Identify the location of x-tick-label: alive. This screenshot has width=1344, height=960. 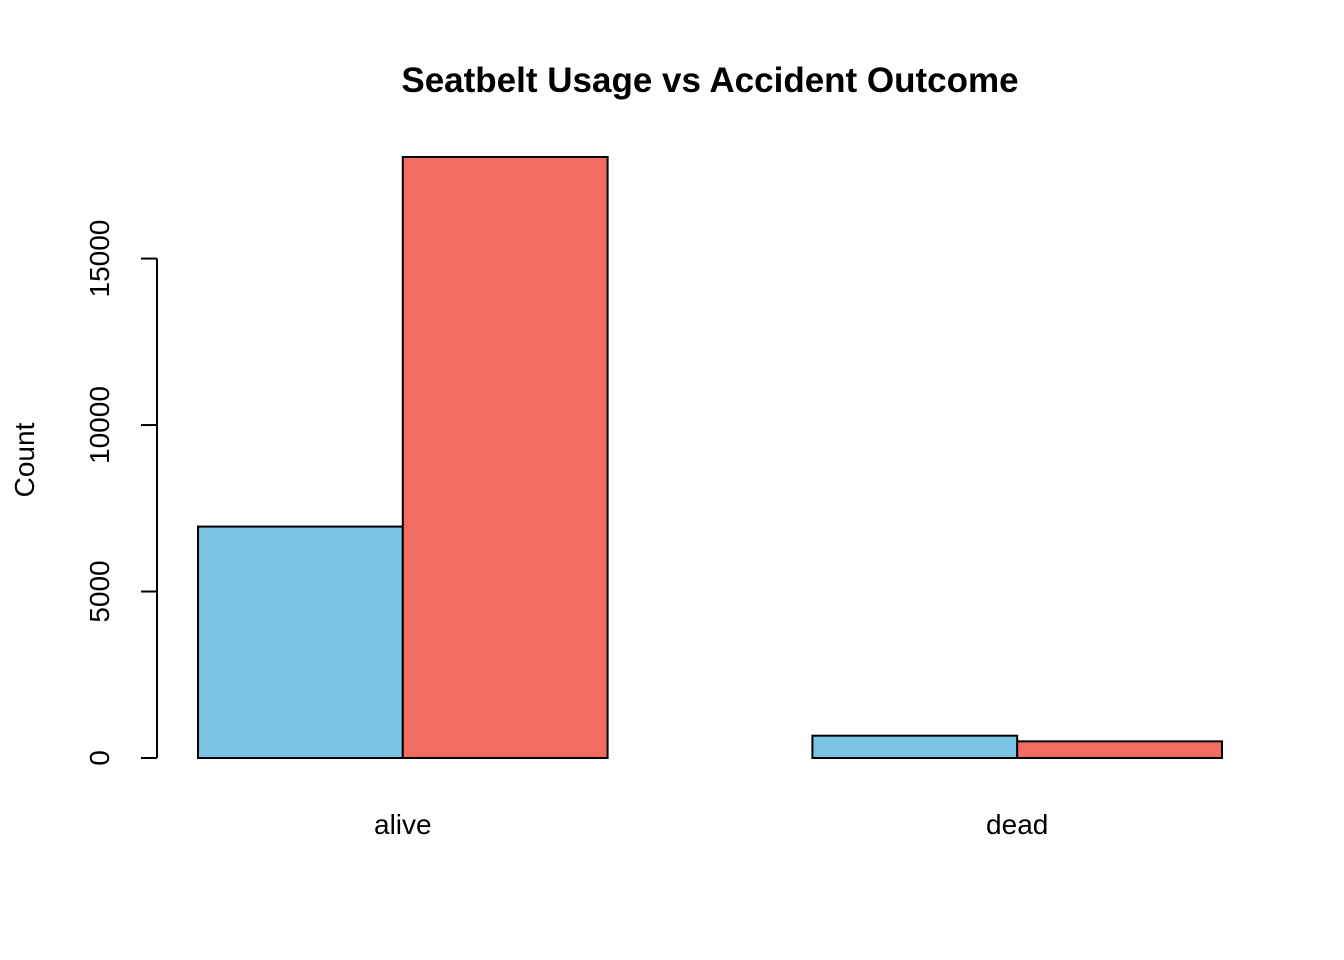
(403, 824).